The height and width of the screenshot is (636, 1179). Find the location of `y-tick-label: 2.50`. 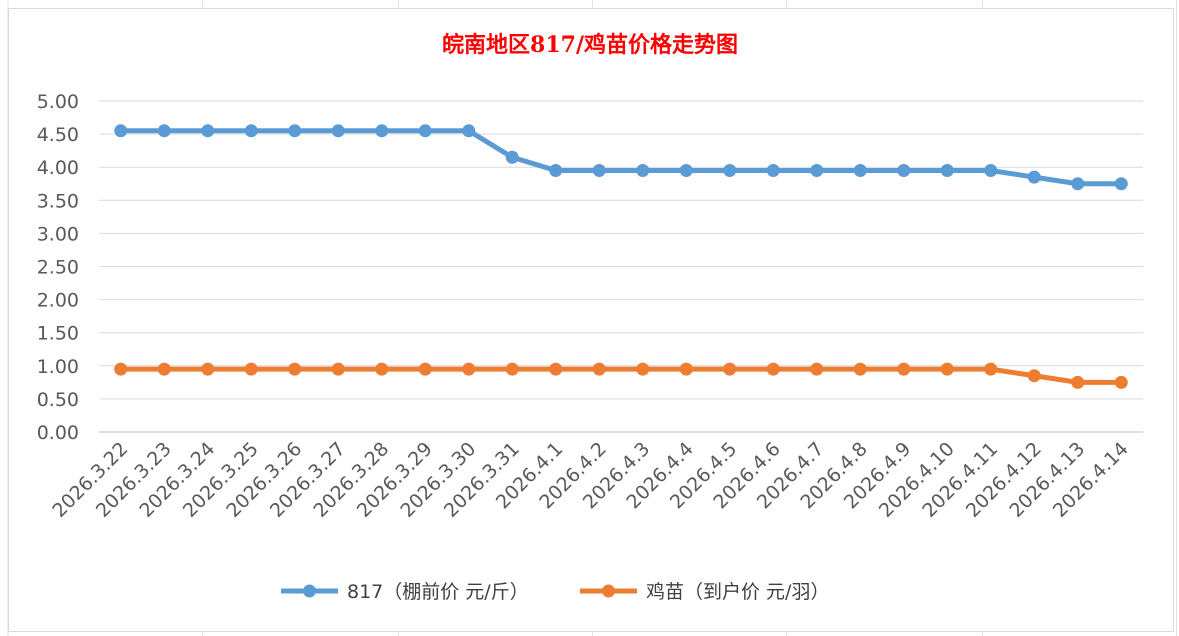

y-tick-label: 2.50 is located at coordinates (58, 268).